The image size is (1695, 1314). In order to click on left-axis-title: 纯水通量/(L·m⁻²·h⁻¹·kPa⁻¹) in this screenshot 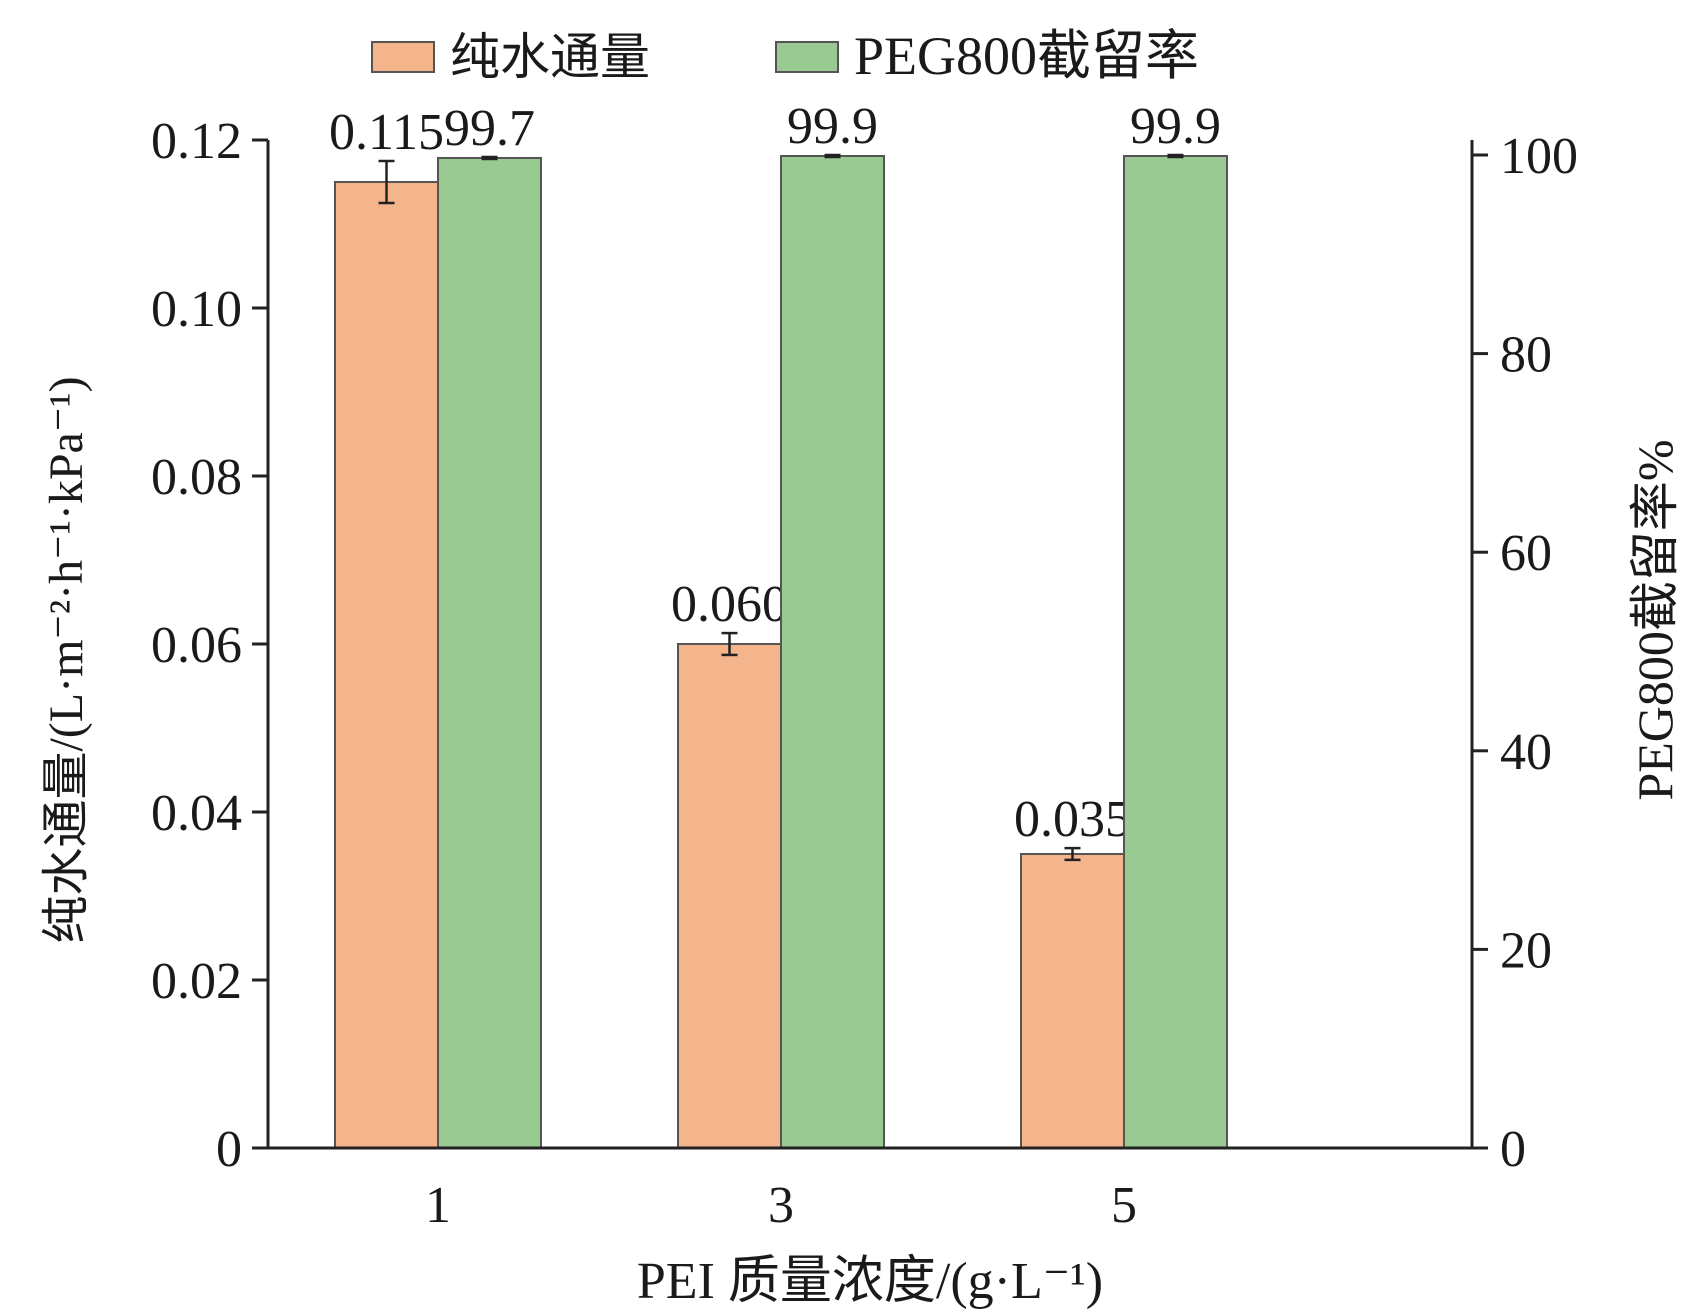, I will do `click(66, 659)`.